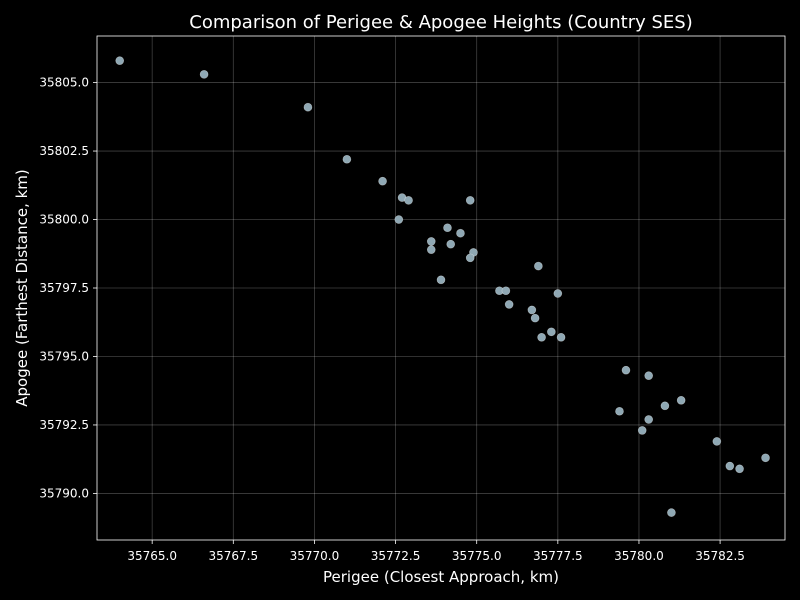 The image size is (800, 600). What do you see at coordinates (558, 556) in the screenshot?
I see `x-tick-label: 35777.5` at bounding box center [558, 556].